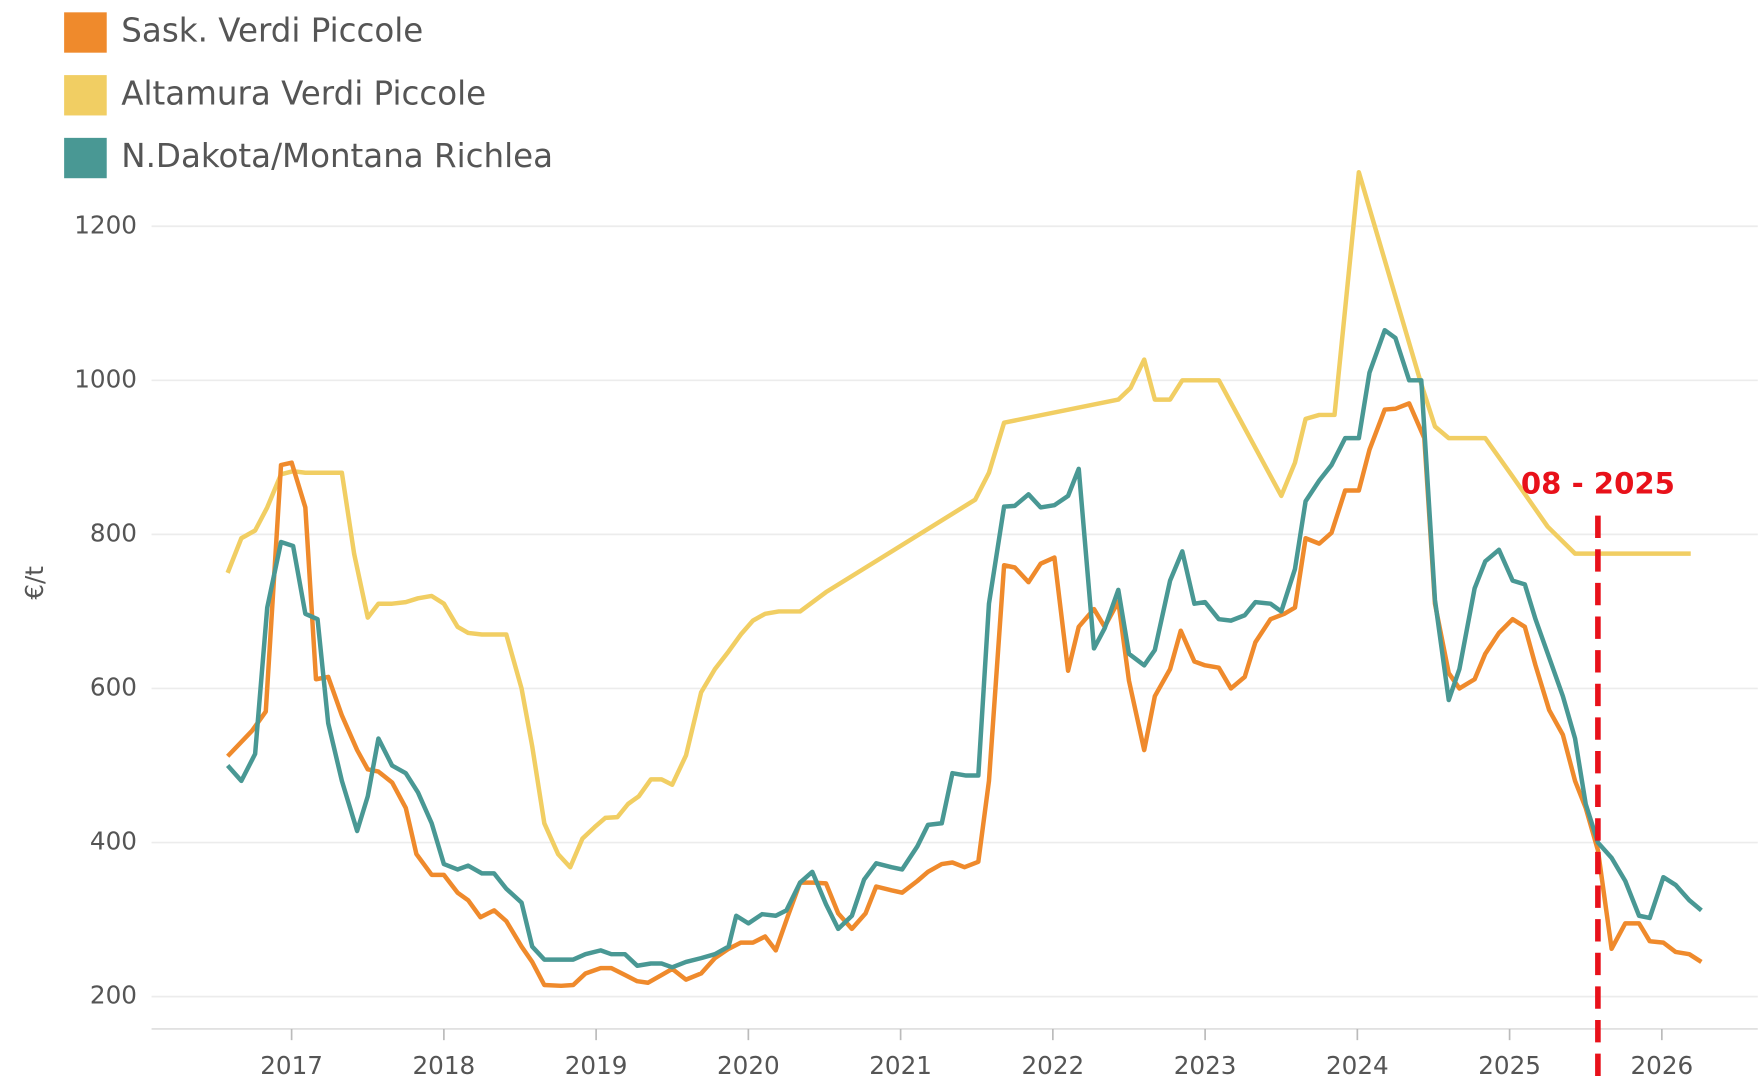 The height and width of the screenshot is (1085, 1758). I want to click on x-tick-label: 2021, so click(900, 1065).